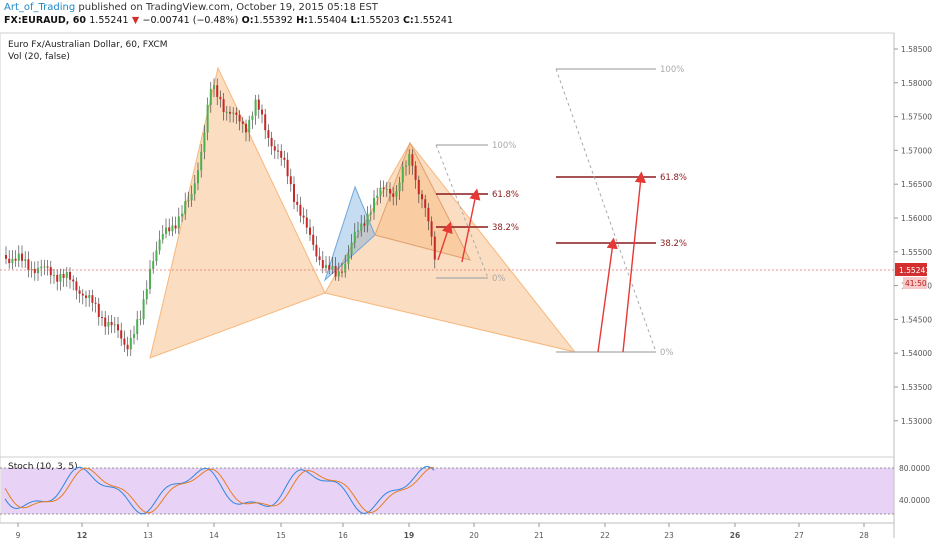 This screenshot has width=932, height=550. What do you see at coordinates (408, 20) in the screenshot?
I see `close-label: C:` at bounding box center [408, 20].